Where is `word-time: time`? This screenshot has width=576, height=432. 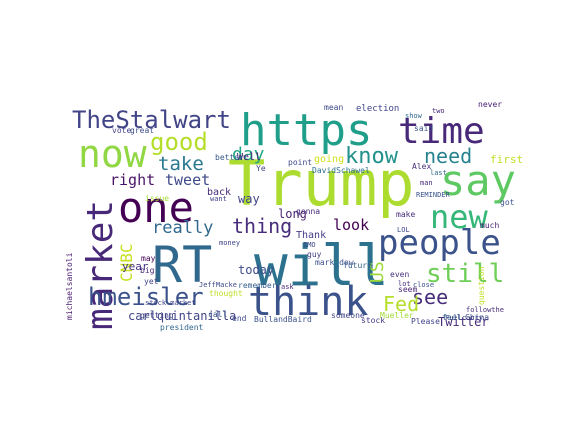 word-time: time is located at coordinates (441, 131).